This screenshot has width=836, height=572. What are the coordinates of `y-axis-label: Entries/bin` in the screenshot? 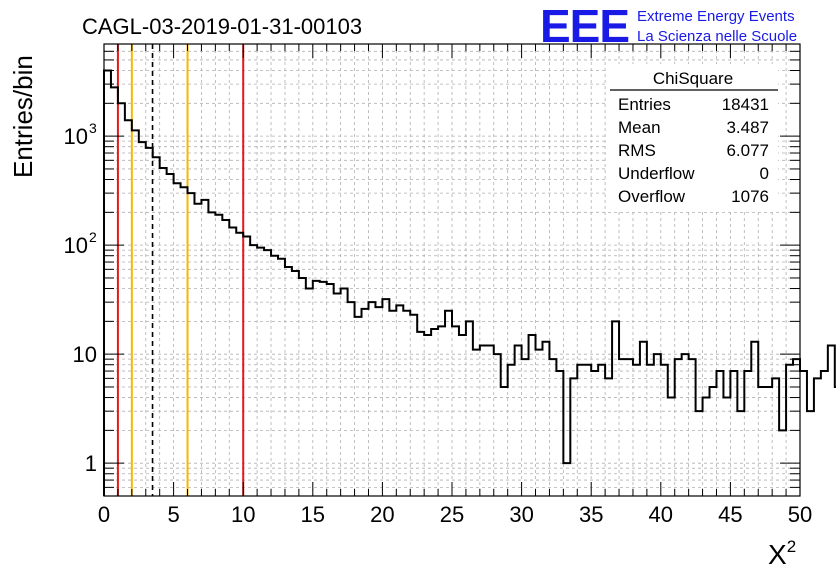 It's located at (23, 116).